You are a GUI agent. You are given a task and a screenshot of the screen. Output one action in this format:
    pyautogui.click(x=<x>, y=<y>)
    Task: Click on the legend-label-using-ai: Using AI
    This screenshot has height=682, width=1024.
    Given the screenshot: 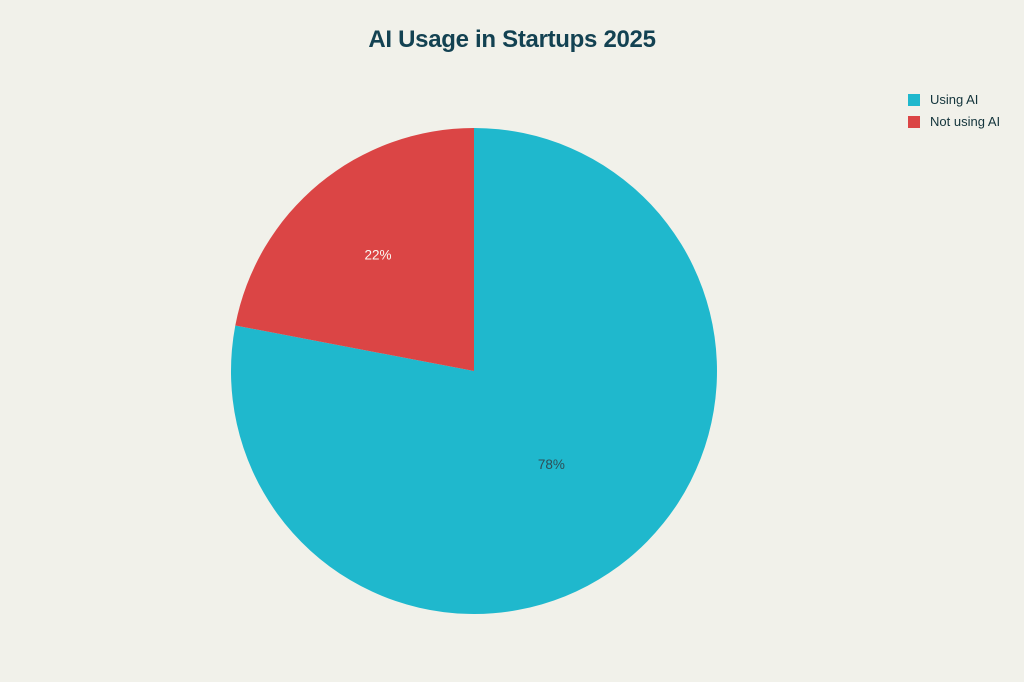 What is the action you would take?
    pyautogui.click(x=954, y=99)
    